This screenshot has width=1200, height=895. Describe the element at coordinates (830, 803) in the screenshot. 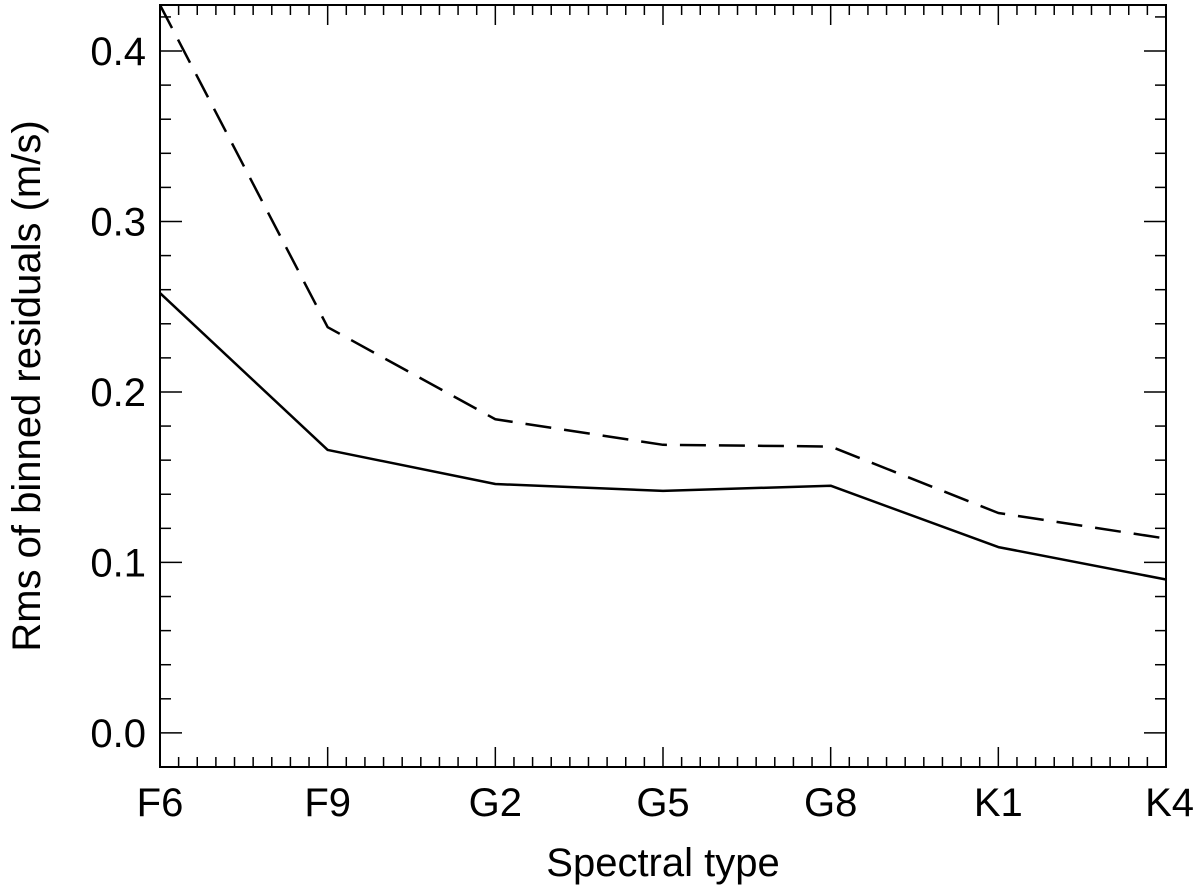

I see `x-tick-label: G8` at that location.